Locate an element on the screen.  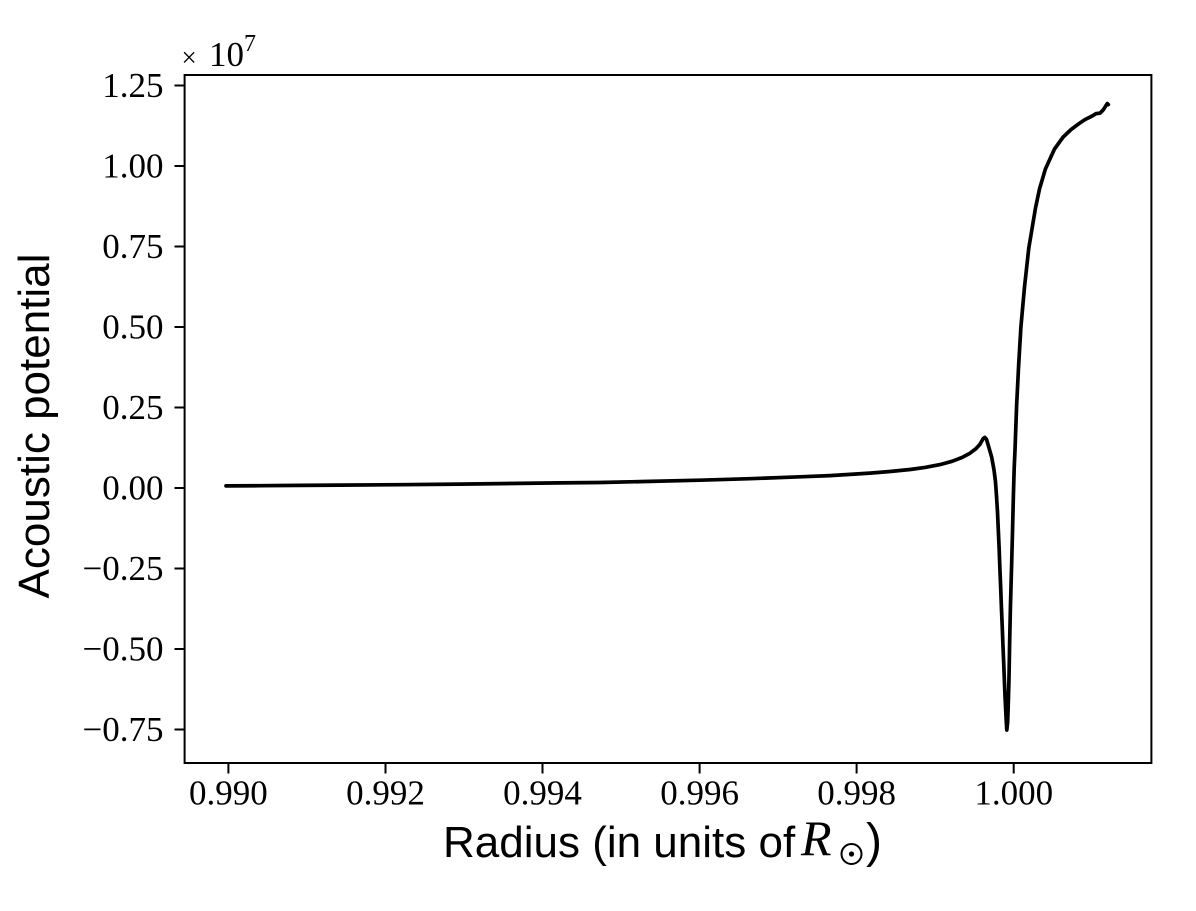
svg-text: 1.000 is located at coordinates (1013, 793).